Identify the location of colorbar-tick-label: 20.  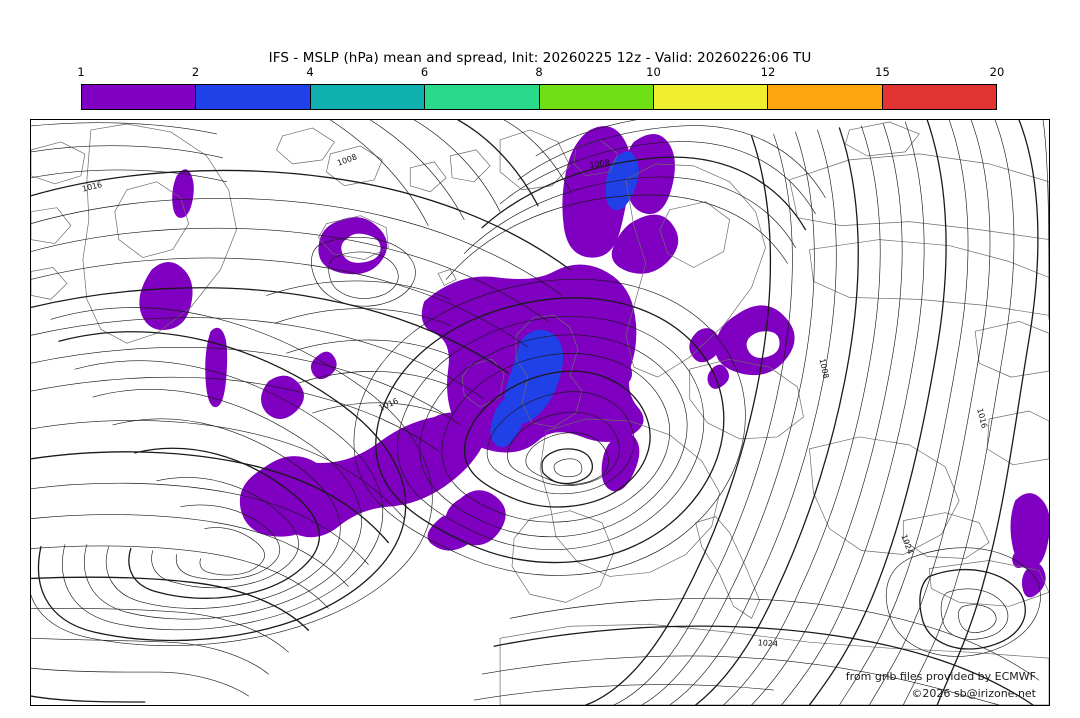
(997, 72).